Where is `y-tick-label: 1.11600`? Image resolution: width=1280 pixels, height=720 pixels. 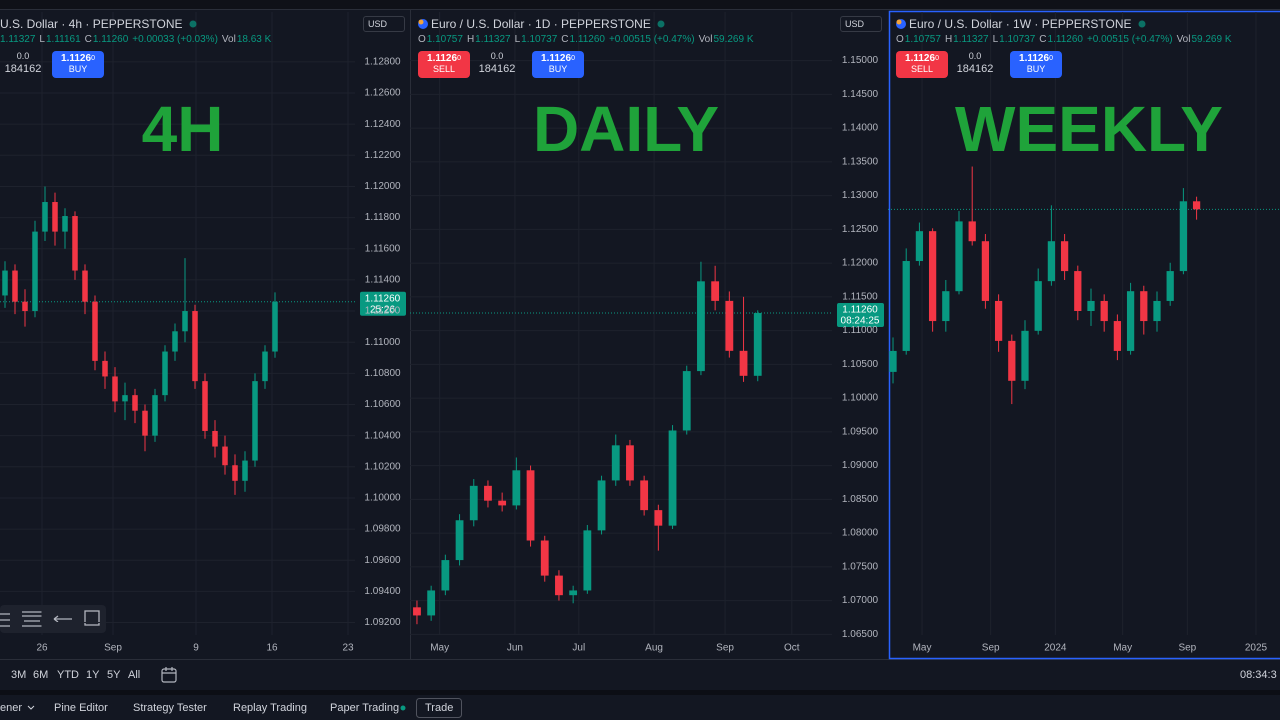
y-tick-label: 1.11600 is located at coordinates (383, 248).